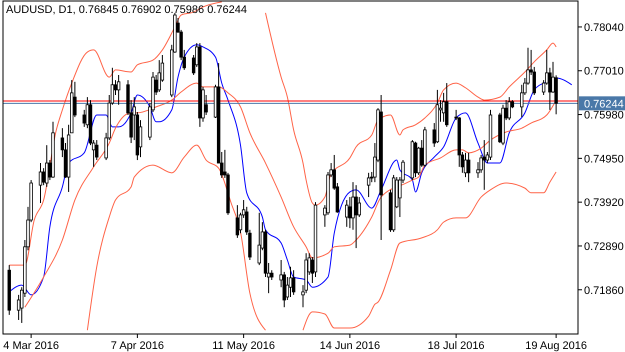 The width and height of the screenshot is (625, 352). What do you see at coordinates (604, 246) in the screenshot?
I see `y-tick-label: 0.72890` at bounding box center [604, 246].